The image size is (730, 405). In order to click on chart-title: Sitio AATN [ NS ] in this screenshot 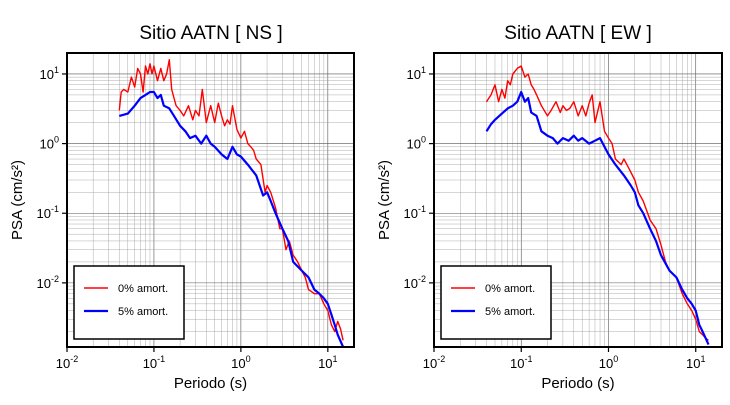, I will do `click(210, 33)`.